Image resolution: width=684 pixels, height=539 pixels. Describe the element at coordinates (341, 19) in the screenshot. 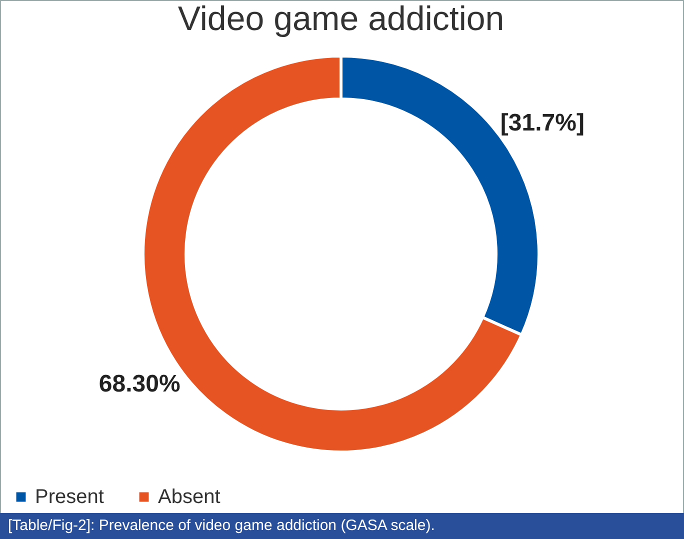

I see `chart-title: Video game addiction` at that location.